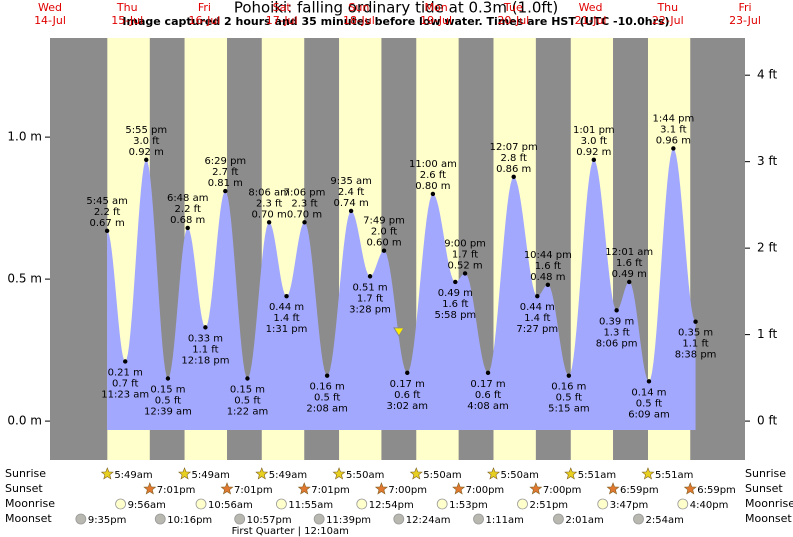  I want to click on tide-label: 3.0 ft, so click(594, 141).